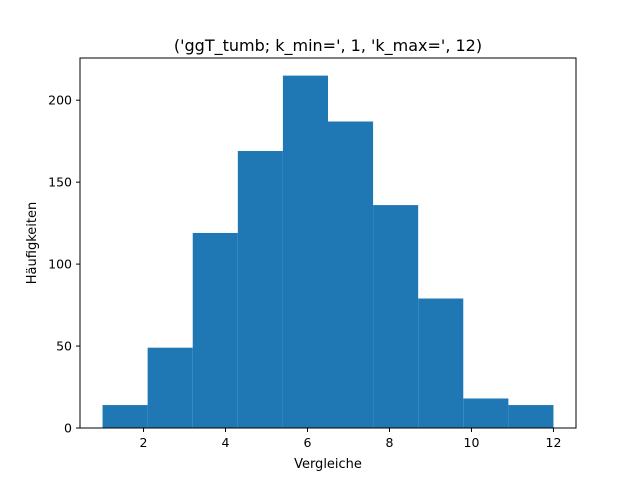 The width and height of the screenshot is (640, 480). I want to click on y-tick-label: 0, so click(68, 428).